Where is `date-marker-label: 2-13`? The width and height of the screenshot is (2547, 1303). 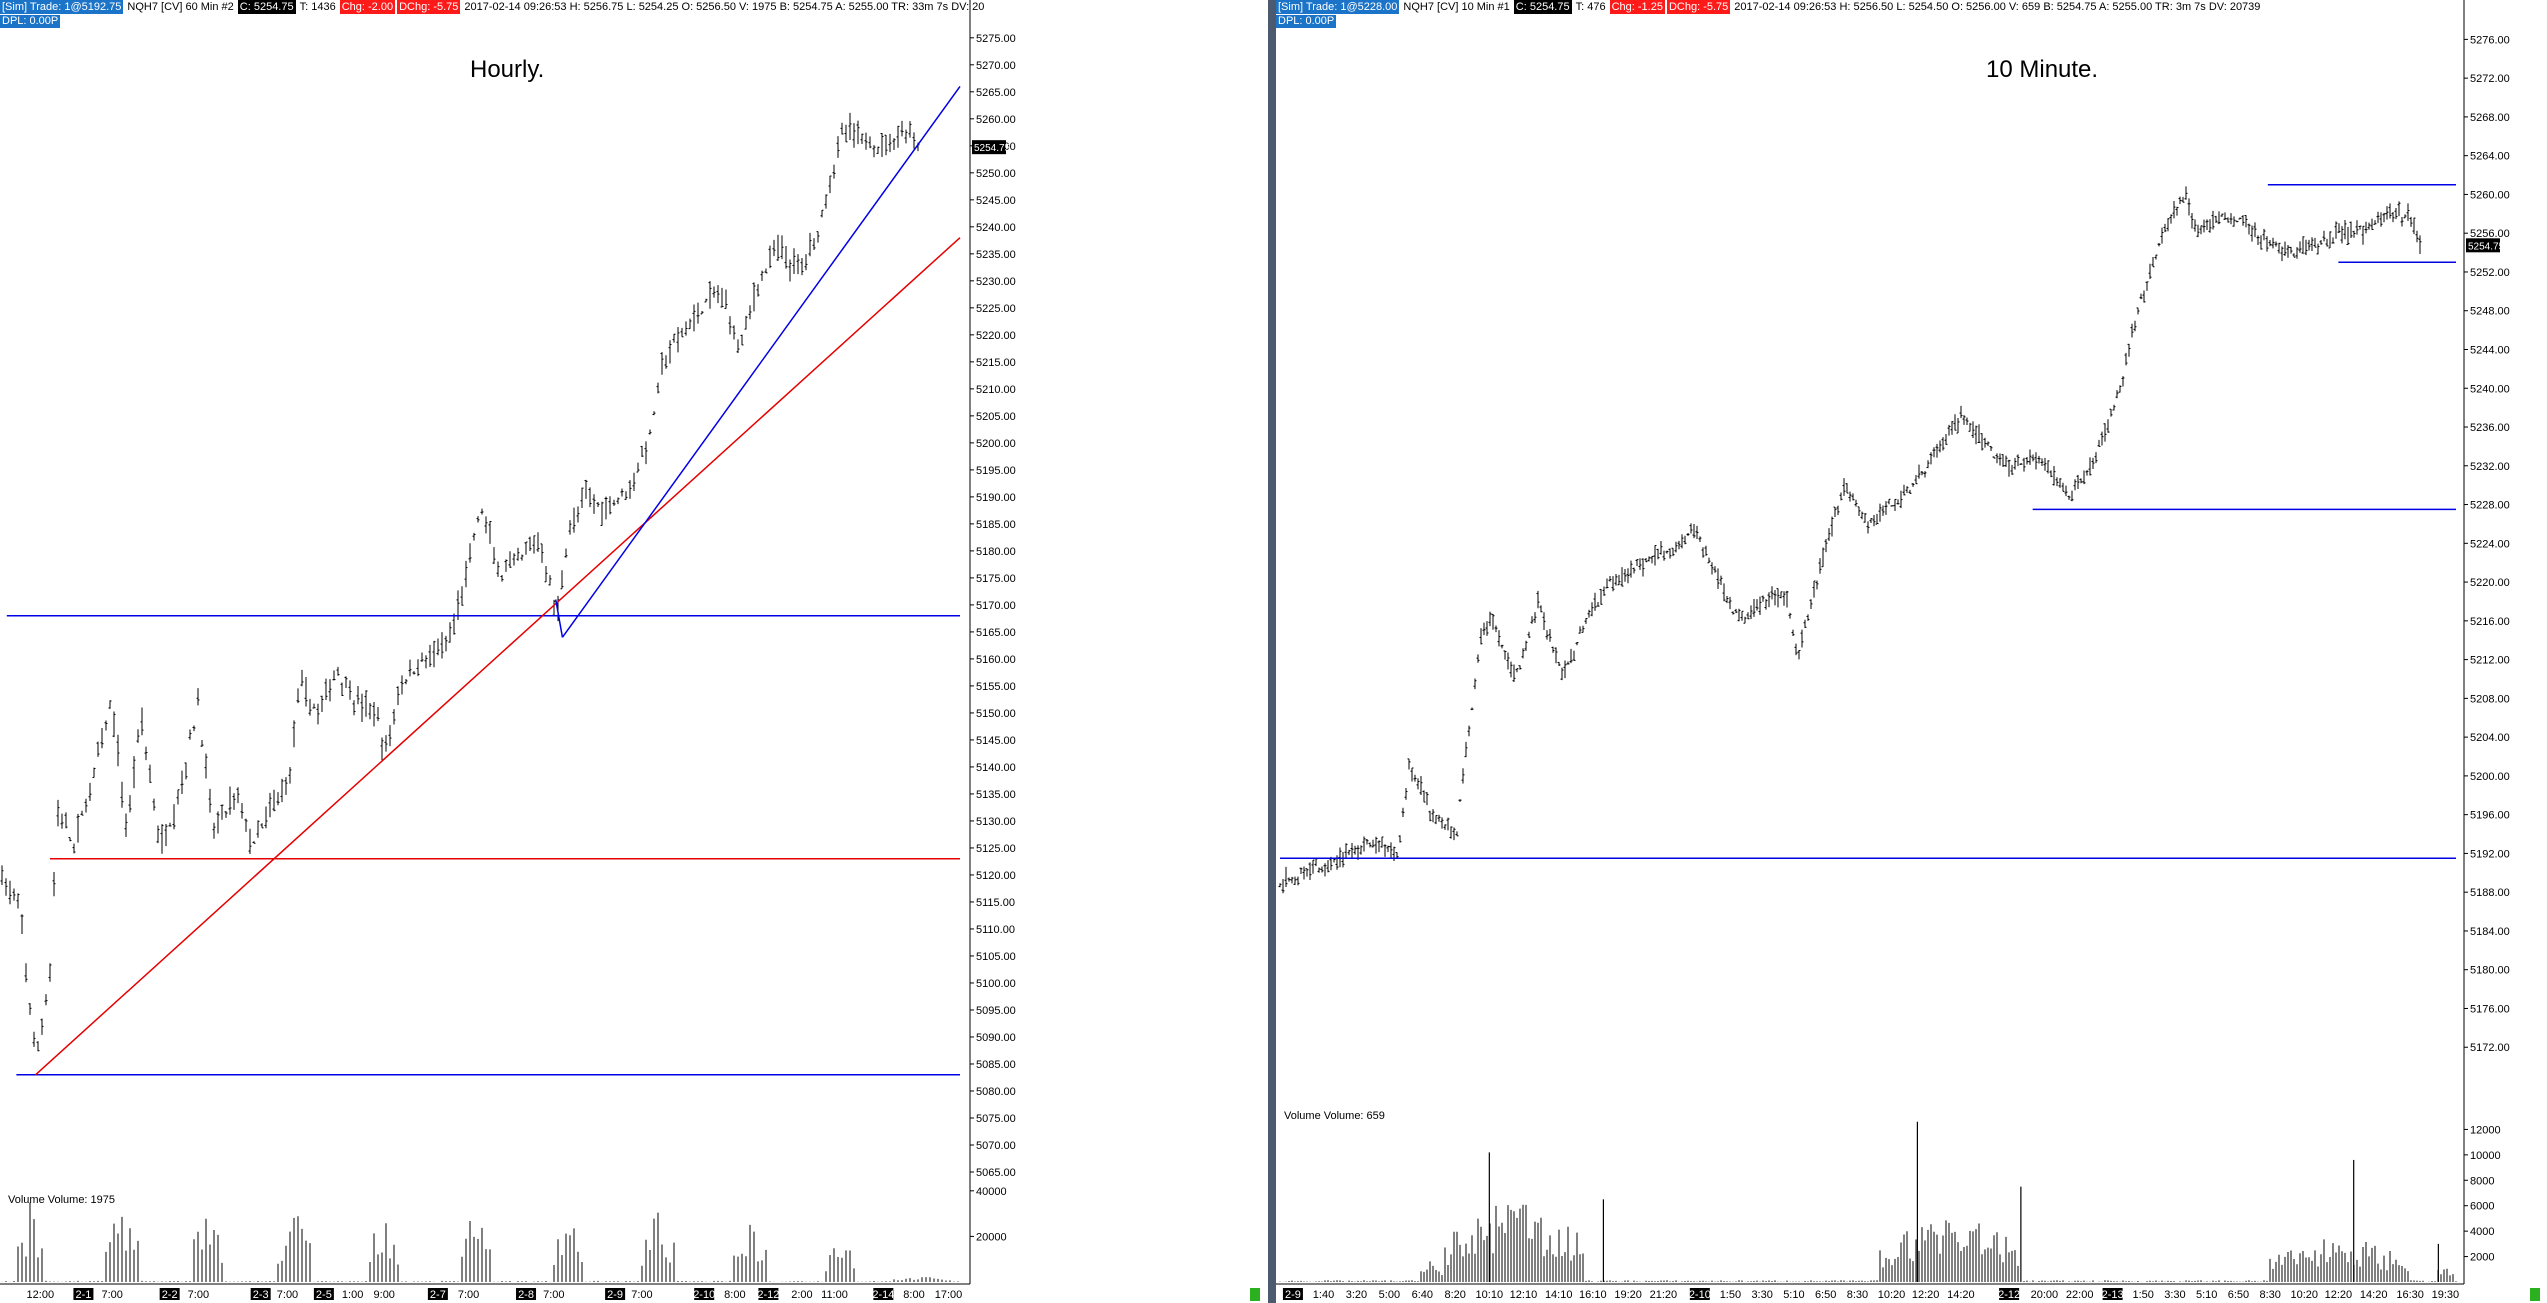 date-marker-label: 2-13 is located at coordinates (2113, 1295).